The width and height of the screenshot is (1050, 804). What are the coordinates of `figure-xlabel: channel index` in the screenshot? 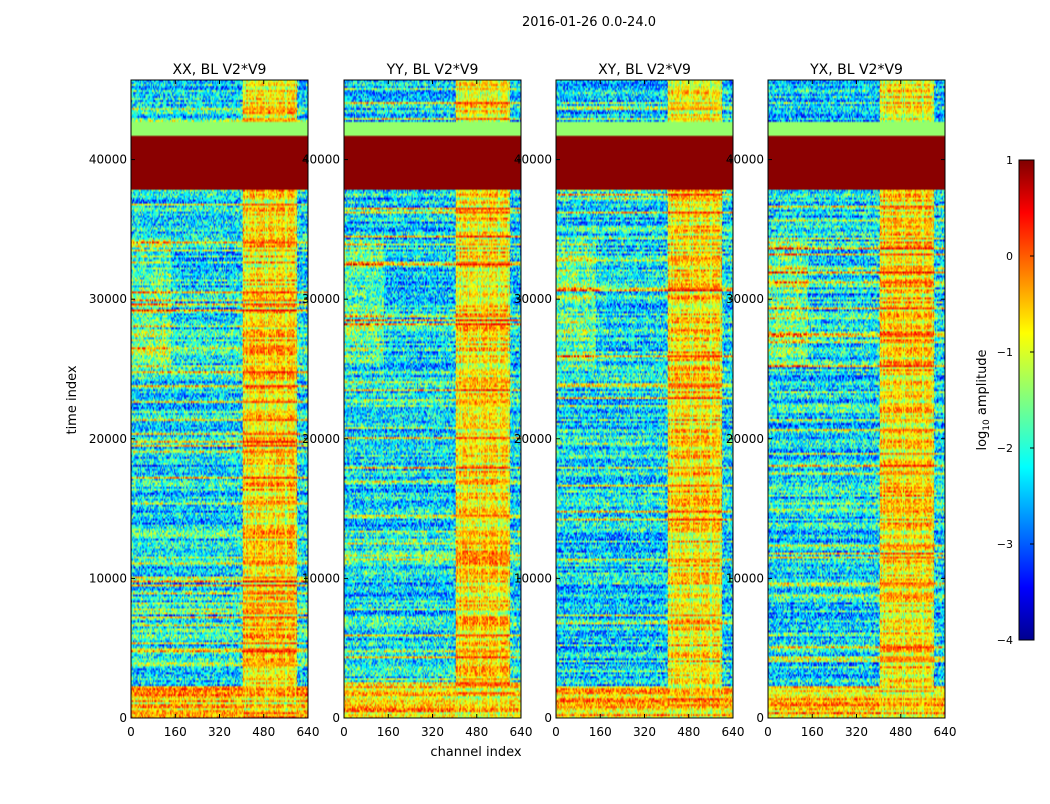 It's located at (475, 752).